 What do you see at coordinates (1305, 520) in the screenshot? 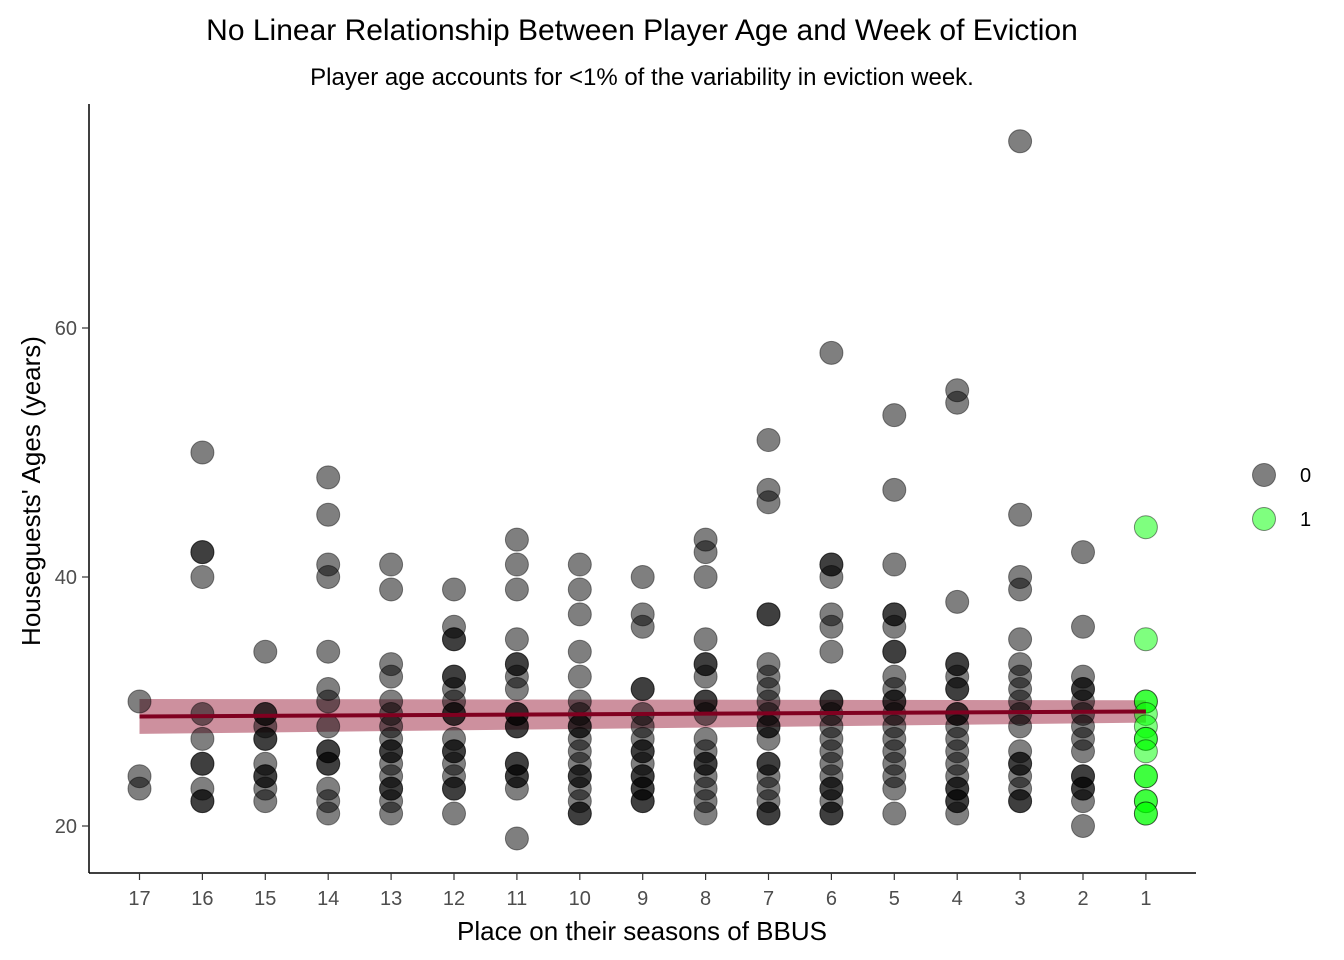
I see `legend-label: 1` at bounding box center [1305, 520].